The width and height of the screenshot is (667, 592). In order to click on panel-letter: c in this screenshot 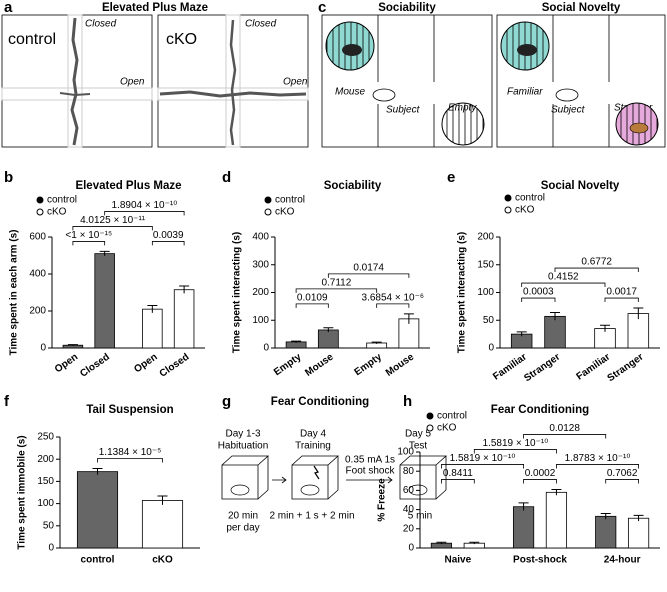, I will do `click(322, 8)`.